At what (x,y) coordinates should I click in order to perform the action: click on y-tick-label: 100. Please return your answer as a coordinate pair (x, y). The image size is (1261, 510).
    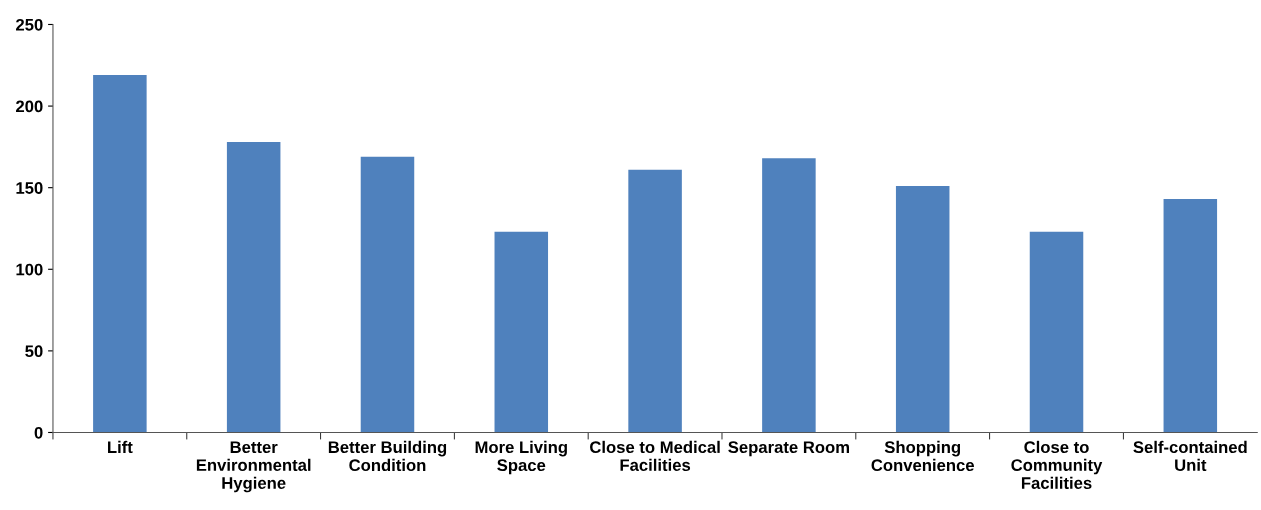
    Looking at the image, I should click on (29, 269).